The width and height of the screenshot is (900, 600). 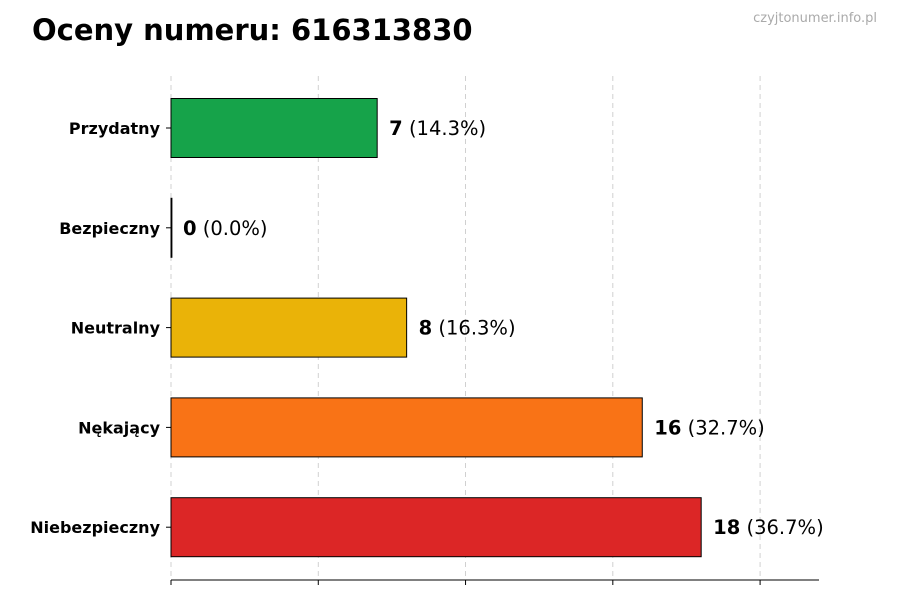 What do you see at coordinates (444, 128) in the screenshot?
I see `value-percent: (14.3%)` at bounding box center [444, 128].